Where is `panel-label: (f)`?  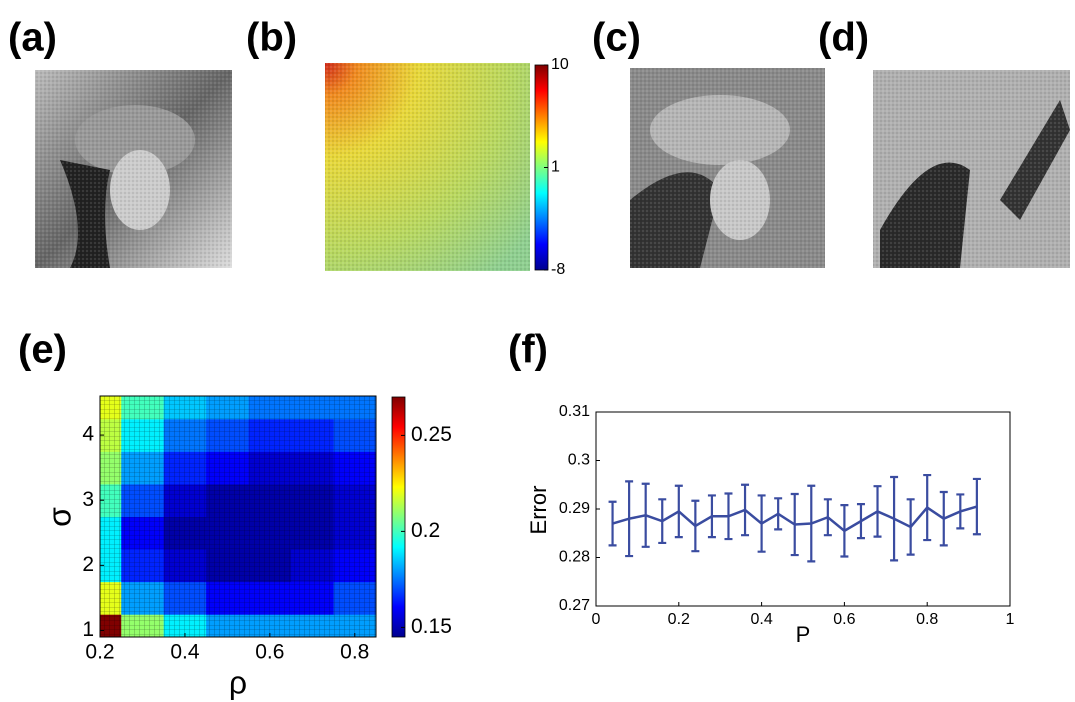
panel-label: (f) is located at coordinates (528, 350).